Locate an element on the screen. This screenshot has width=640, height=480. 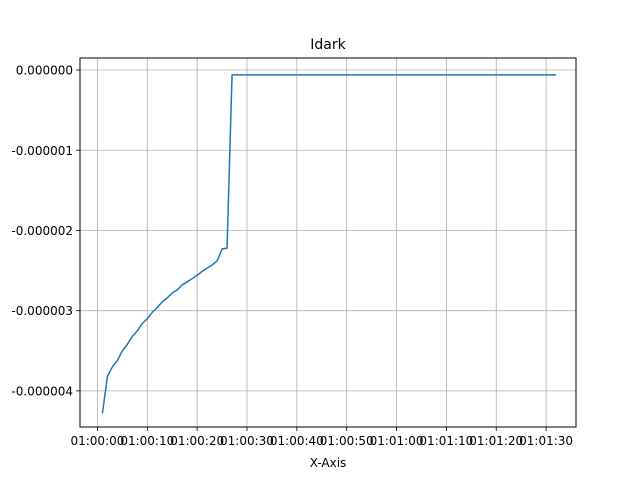
y-tick-label: -0.000001 is located at coordinates (42, 151).